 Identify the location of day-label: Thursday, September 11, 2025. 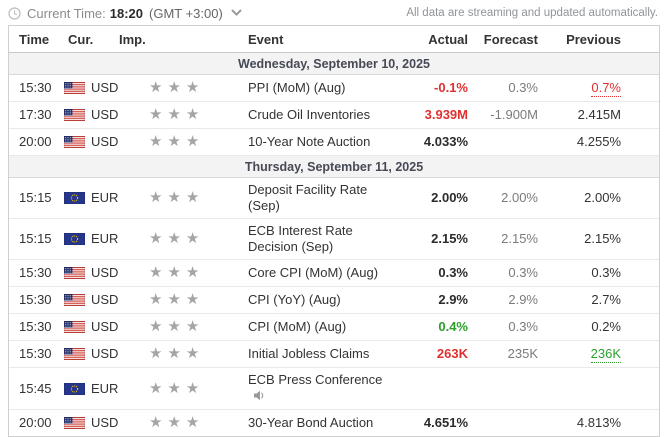
(334, 166).